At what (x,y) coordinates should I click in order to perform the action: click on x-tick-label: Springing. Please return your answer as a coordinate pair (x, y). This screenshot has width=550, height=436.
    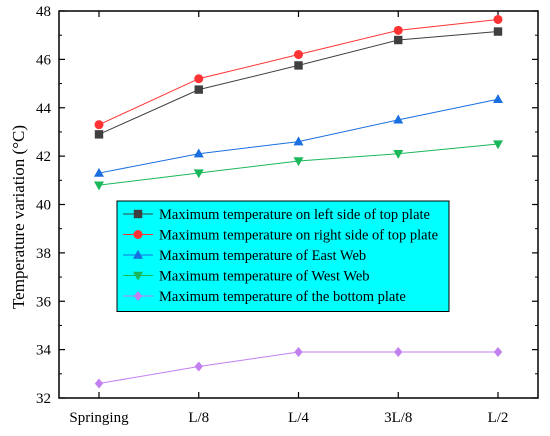
    Looking at the image, I should click on (99, 418).